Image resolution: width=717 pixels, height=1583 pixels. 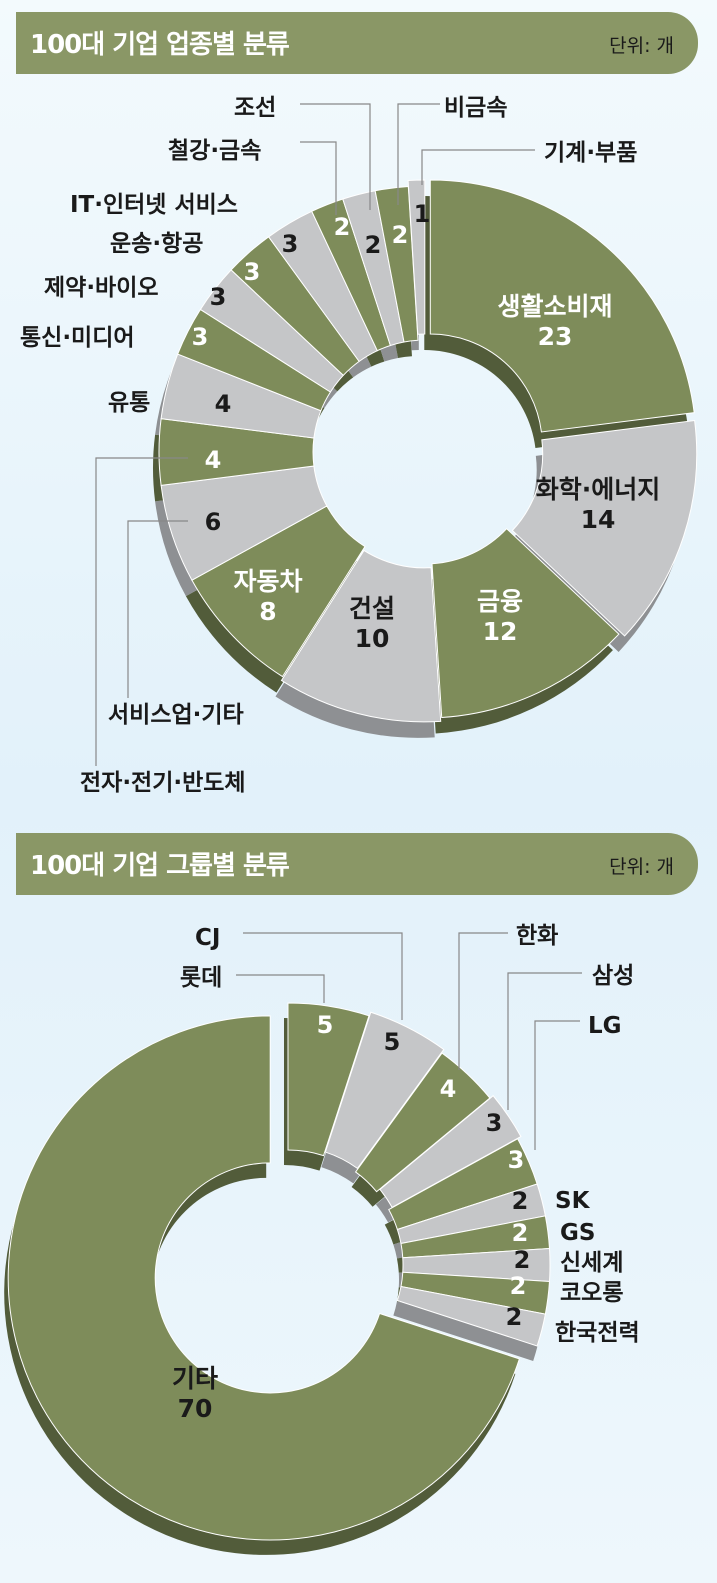 I want to click on slice-GS-label: GS, so click(x=577, y=1233).